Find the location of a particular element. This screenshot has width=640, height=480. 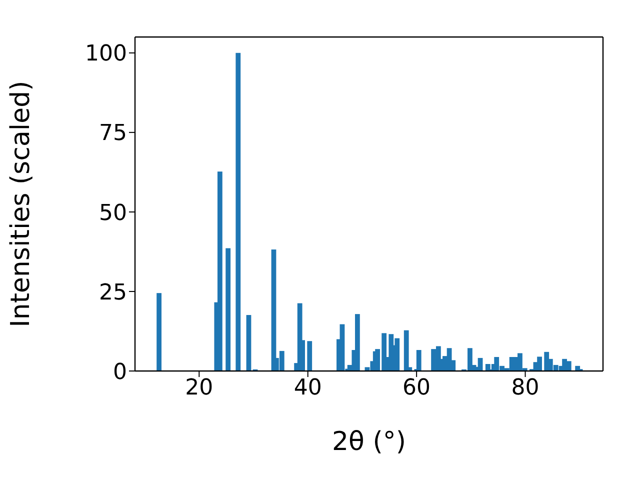

y-tick-label: 0 is located at coordinates (120, 372).